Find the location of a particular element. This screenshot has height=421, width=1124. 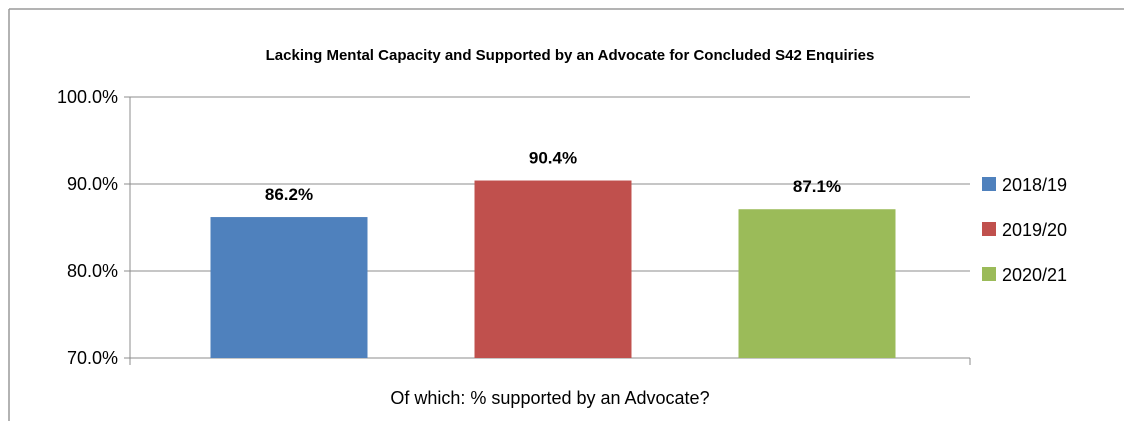

legend: 2018/19 2019/20 2020/21 is located at coordinates (1024, 230).